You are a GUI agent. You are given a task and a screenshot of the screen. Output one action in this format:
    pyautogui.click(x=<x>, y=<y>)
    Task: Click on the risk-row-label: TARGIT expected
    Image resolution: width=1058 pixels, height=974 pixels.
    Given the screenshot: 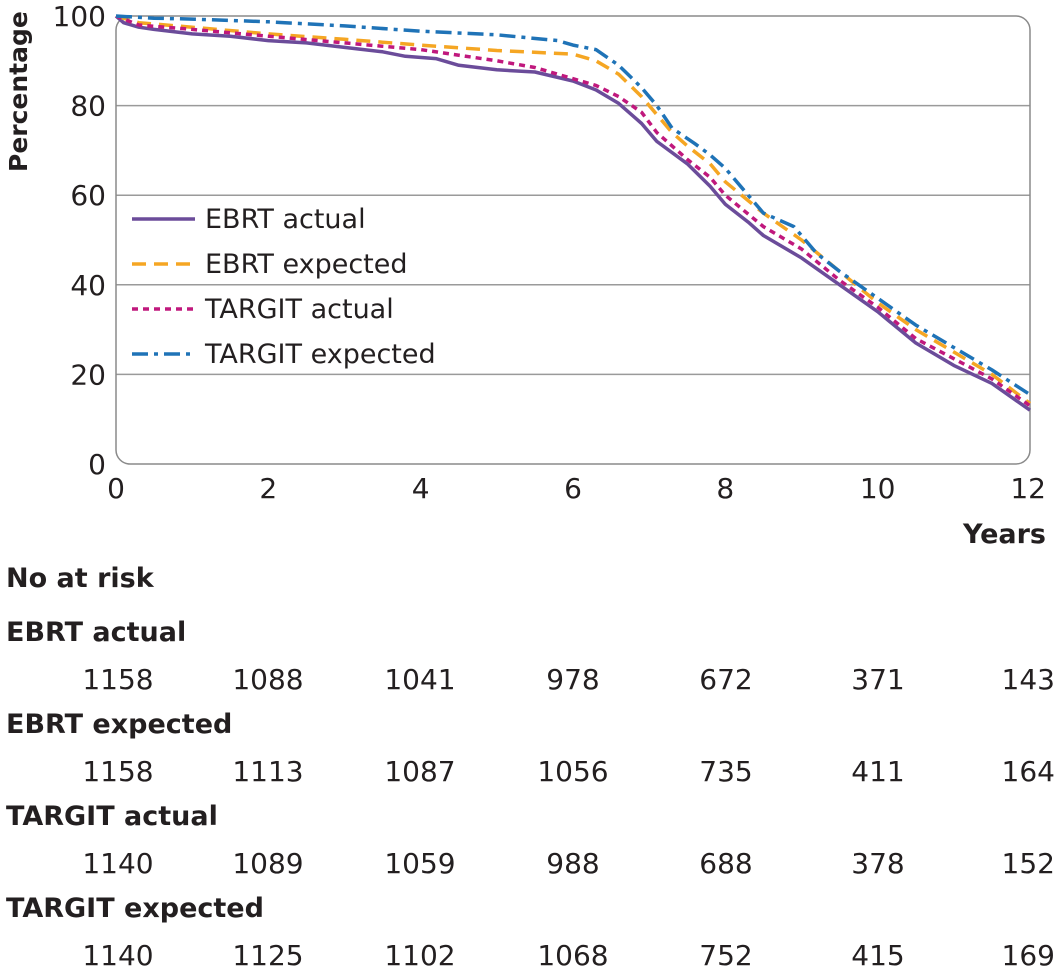 What is the action you would take?
    pyautogui.click(x=135, y=908)
    